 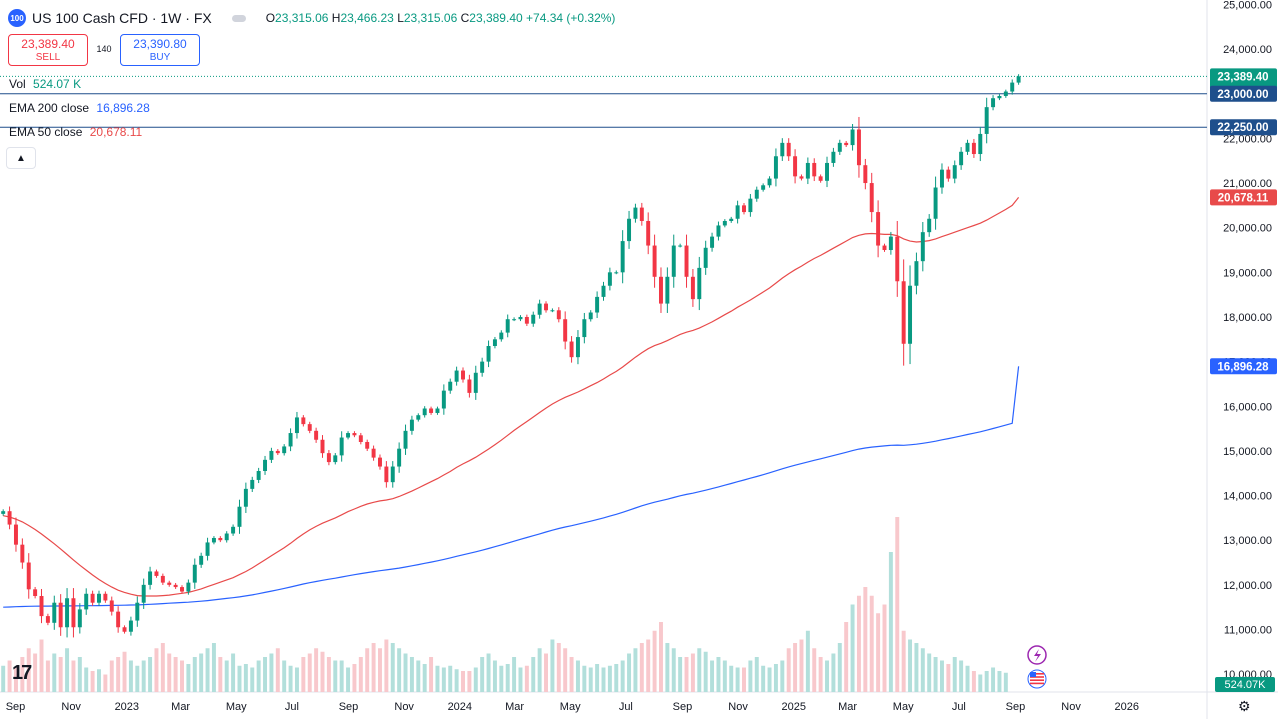 What do you see at coordinates (683, 707) in the screenshot?
I see `x-tick-label: Sep` at bounding box center [683, 707].